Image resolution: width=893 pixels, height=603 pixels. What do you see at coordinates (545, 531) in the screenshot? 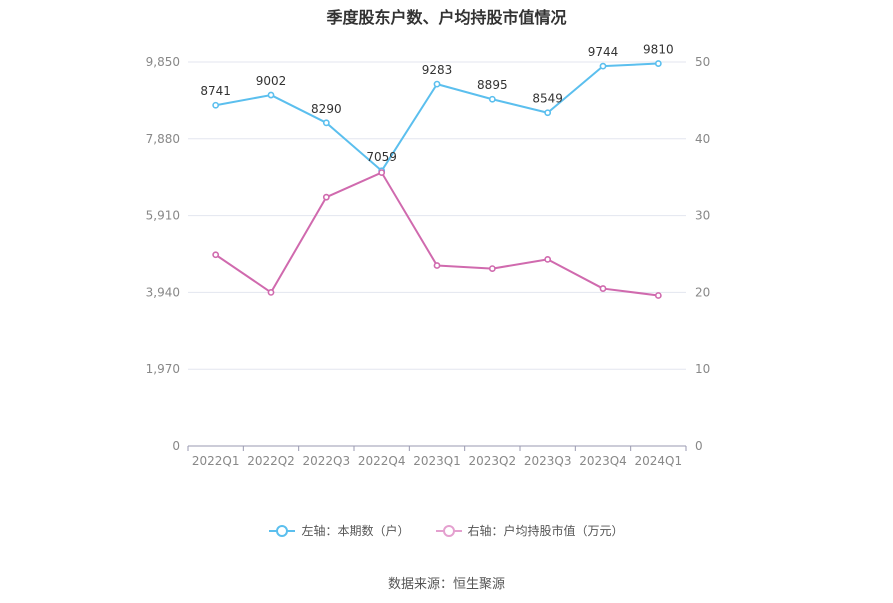
I see `legend-label-avg-value: 右轴：户均持股市值（万元）` at bounding box center [545, 531].